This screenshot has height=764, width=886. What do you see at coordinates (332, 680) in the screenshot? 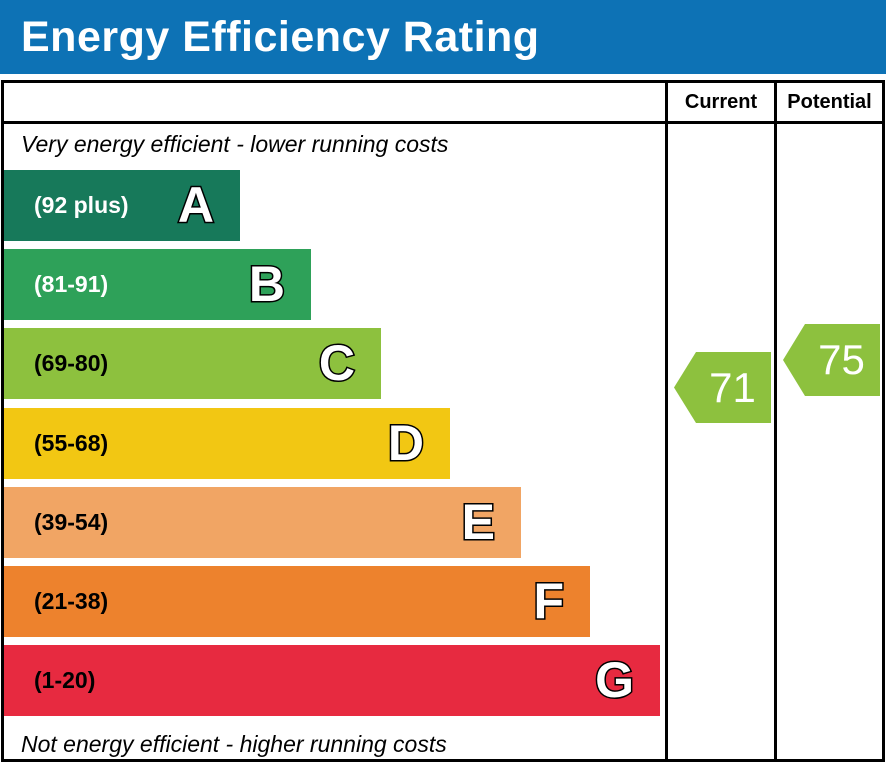
I see `band-row-g: (1-20) G` at bounding box center [332, 680].